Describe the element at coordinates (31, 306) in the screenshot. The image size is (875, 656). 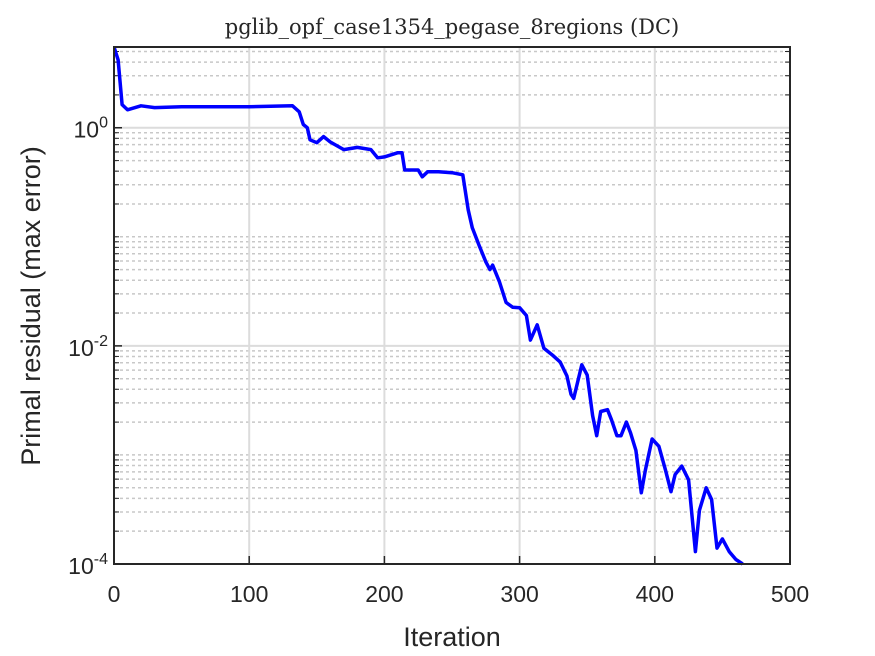
I see `y-axis-label: Primal residual (max error)` at that location.